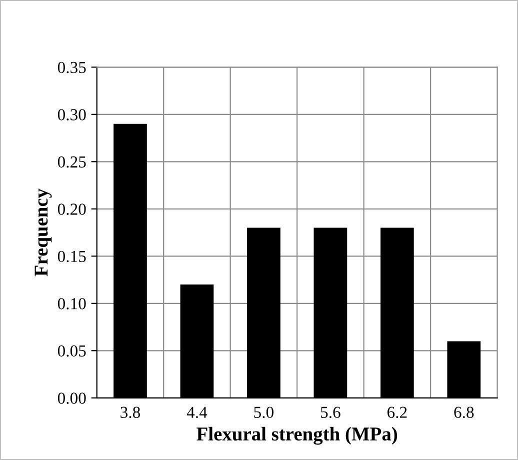  Describe the element at coordinates (464, 412) in the screenshot. I see `x-tick-label: 6.8` at that location.